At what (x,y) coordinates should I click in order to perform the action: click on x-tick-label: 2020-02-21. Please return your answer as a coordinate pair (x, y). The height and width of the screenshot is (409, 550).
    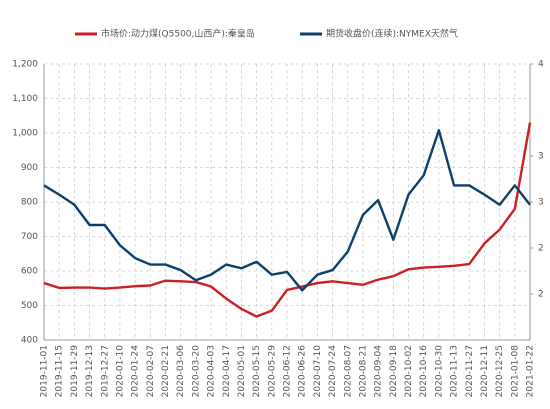
    Looking at the image, I should click on (166, 371).